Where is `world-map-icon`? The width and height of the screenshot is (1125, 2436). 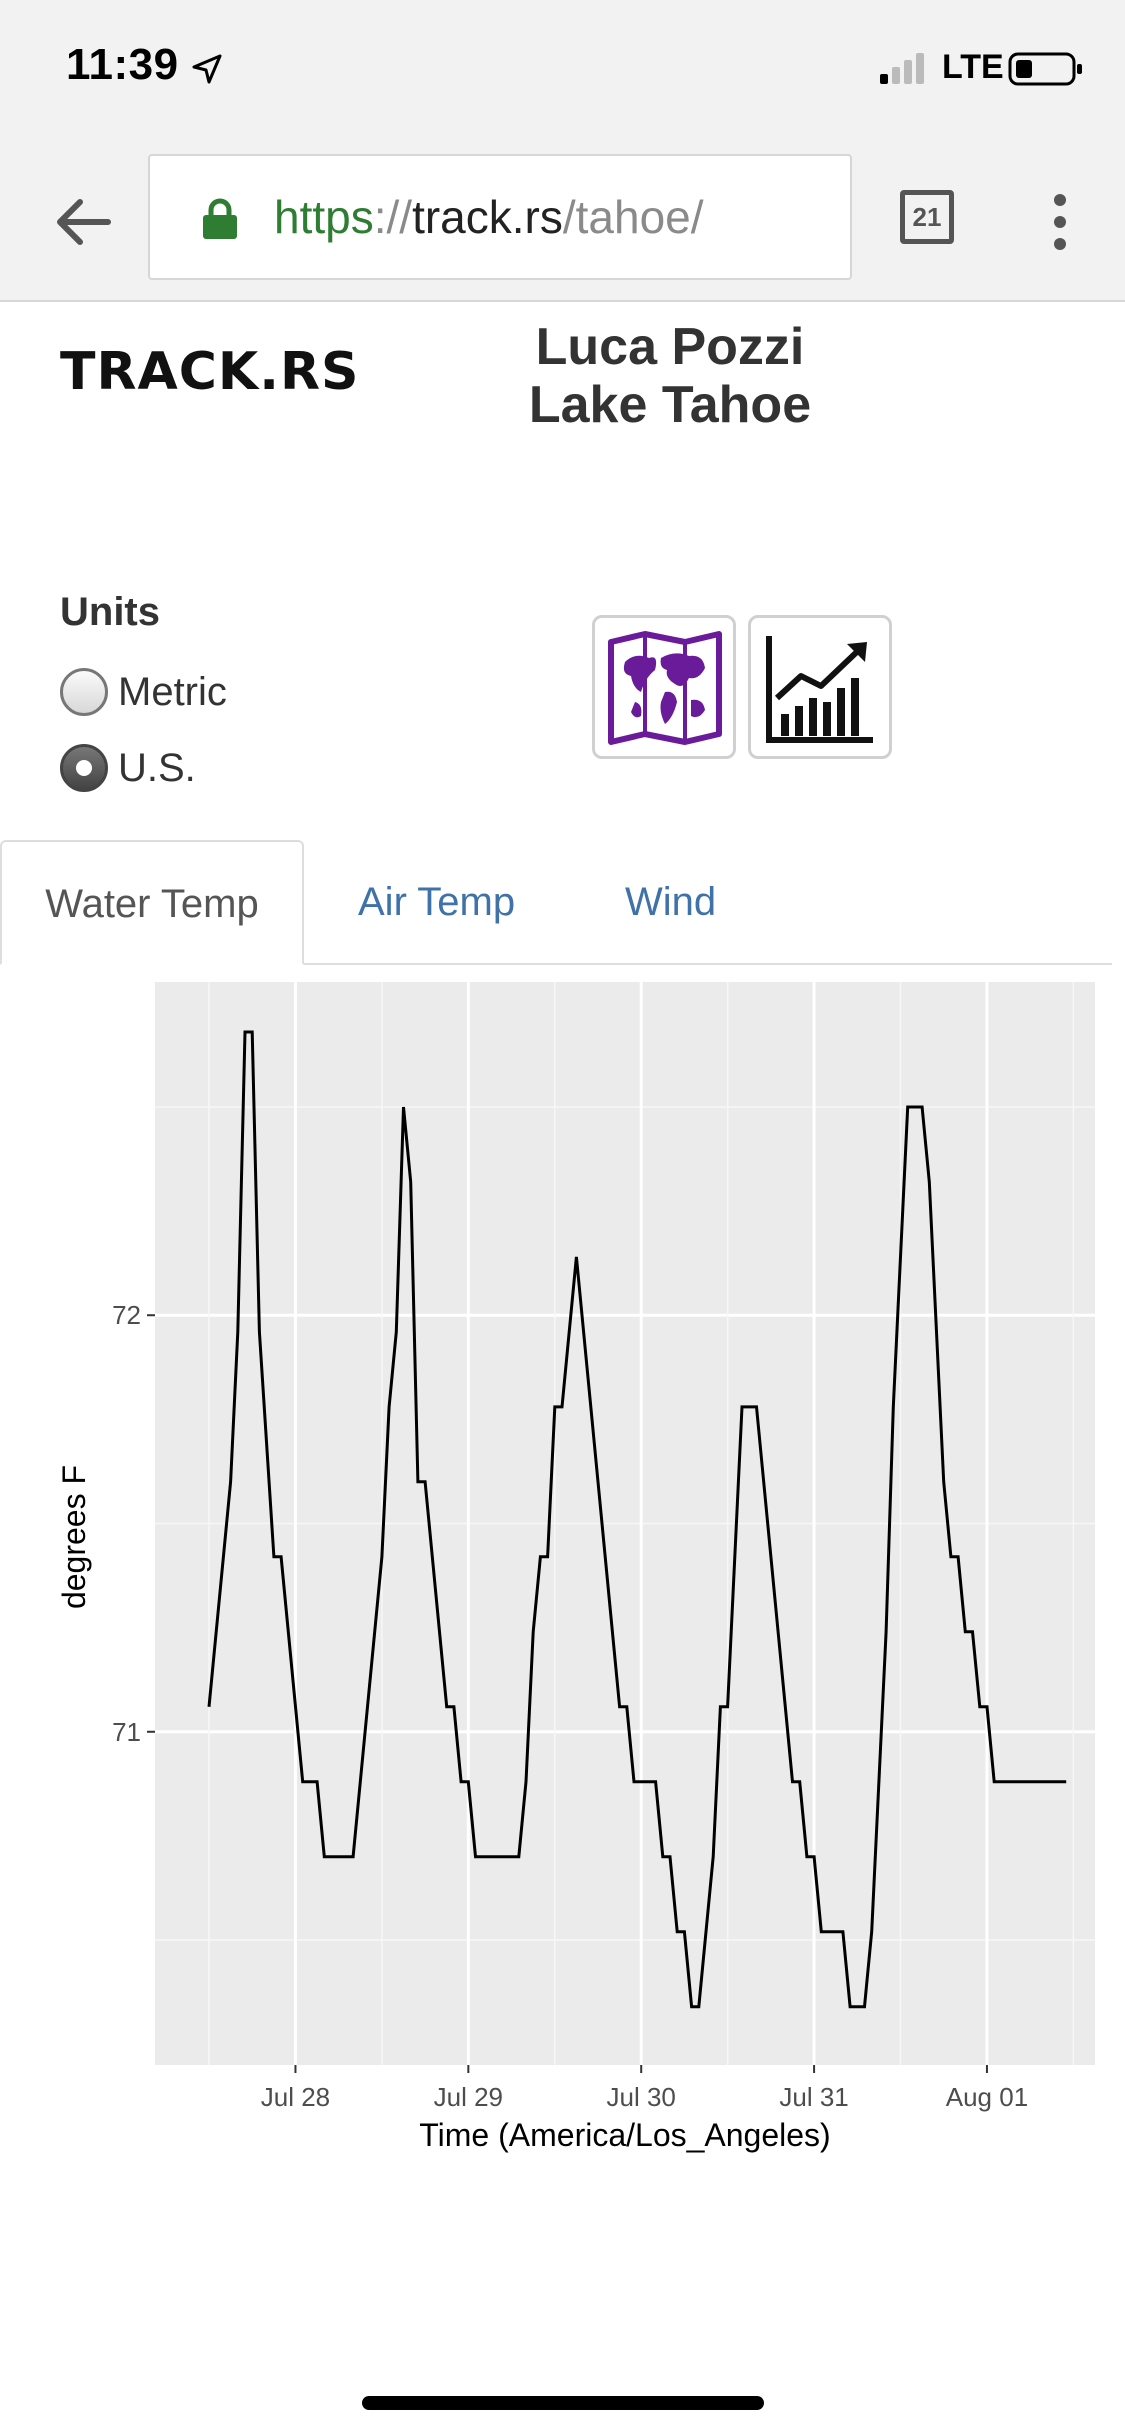
world-map-icon is located at coordinates (665, 688).